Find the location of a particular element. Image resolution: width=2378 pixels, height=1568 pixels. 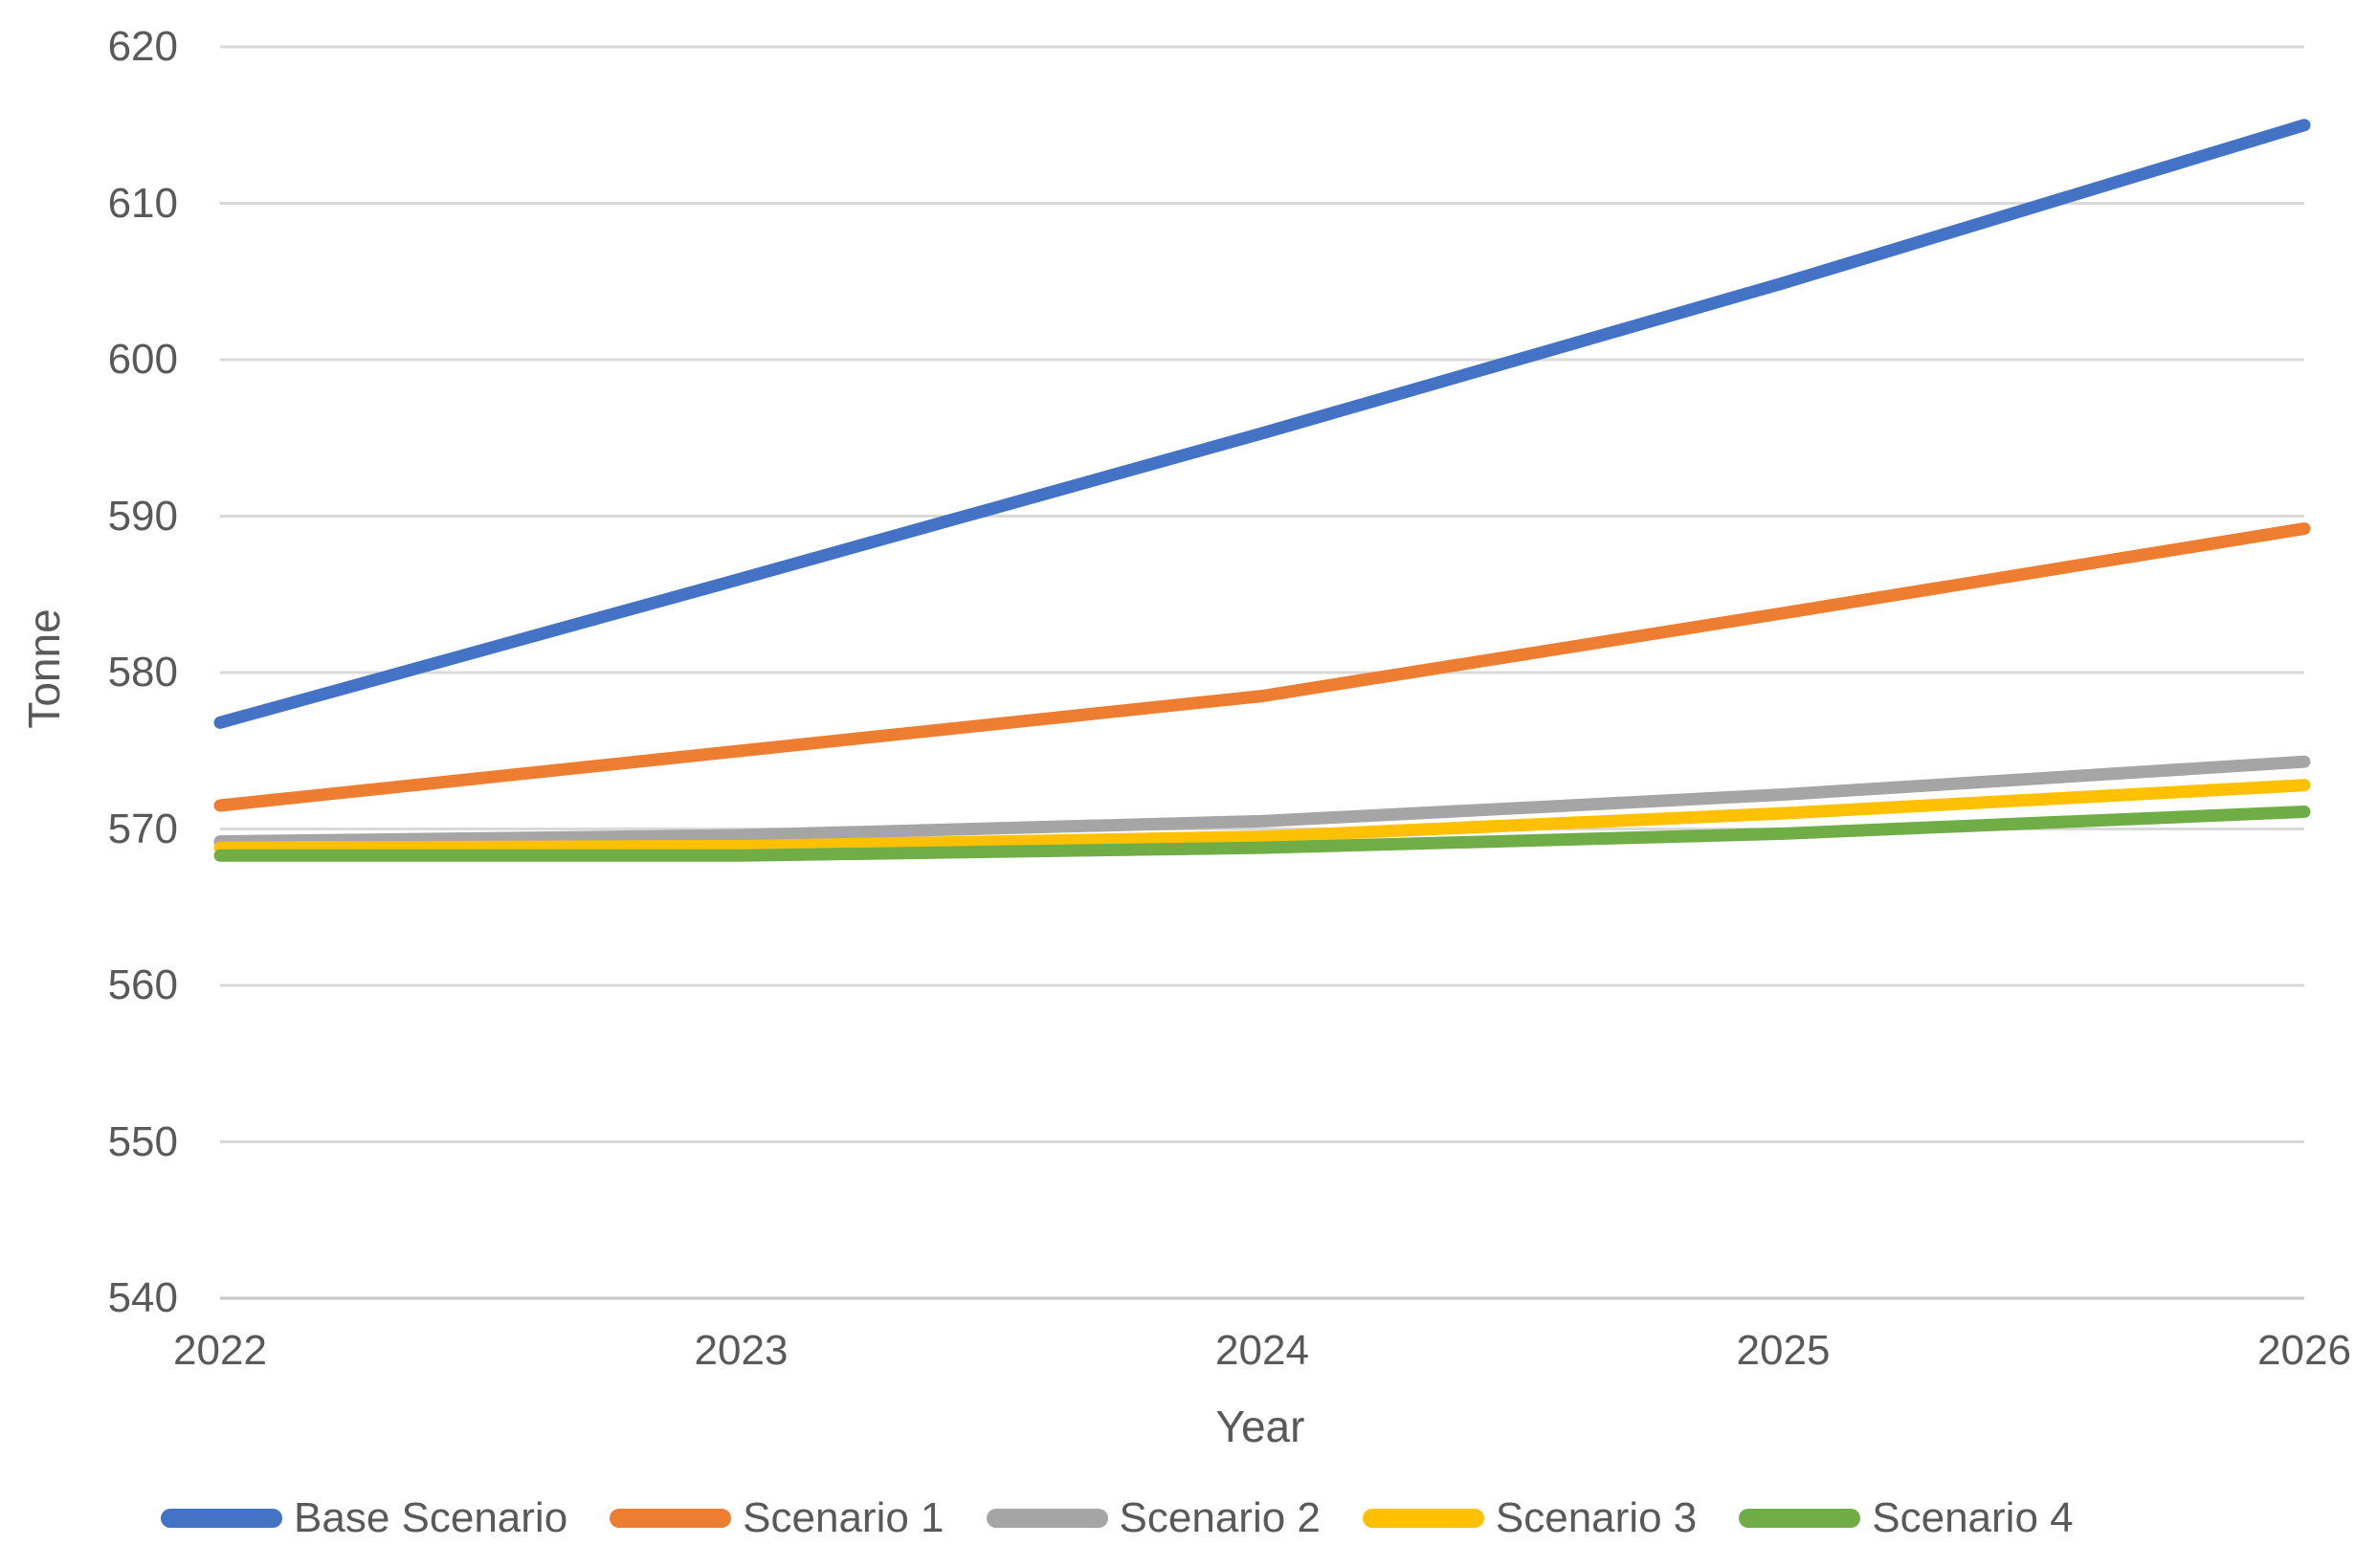

x-tick-label-2025: 2025 is located at coordinates (1784, 1350).